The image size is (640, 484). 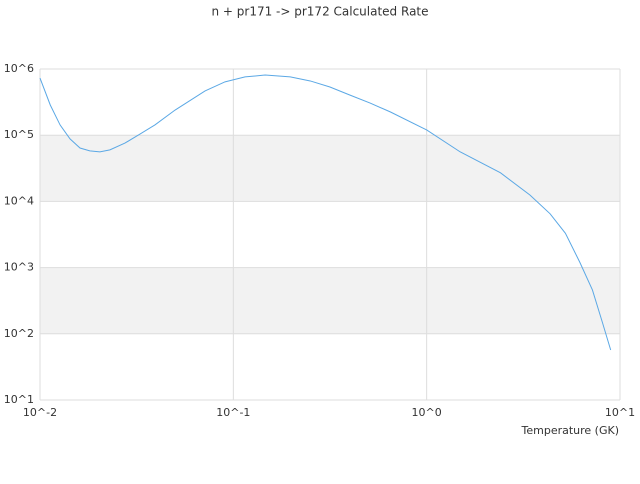 What do you see at coordinates (19, 68) in the screenshot?
I see `y-tick-label: 10^6` at bounding box center [19, 68].